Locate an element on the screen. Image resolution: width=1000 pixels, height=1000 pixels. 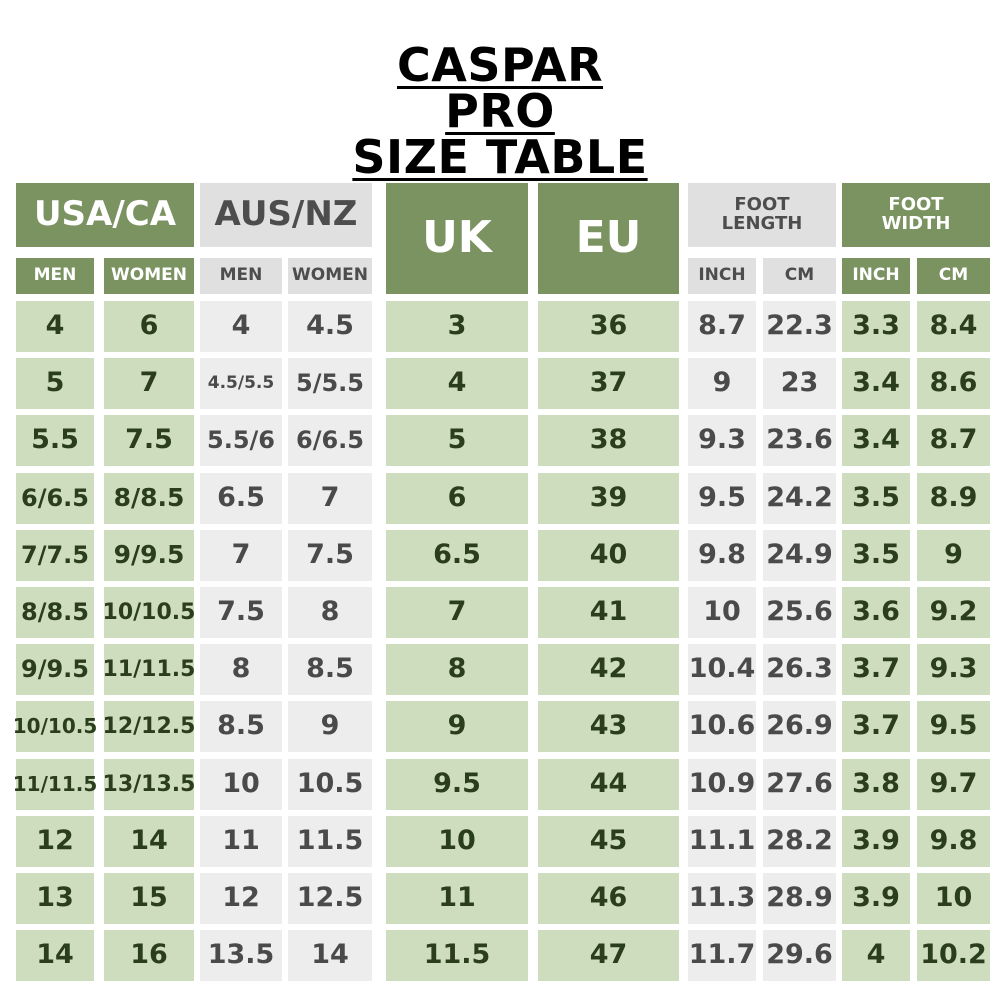
cell-width-cm: 9.3 is located at coordinates (953, 669).